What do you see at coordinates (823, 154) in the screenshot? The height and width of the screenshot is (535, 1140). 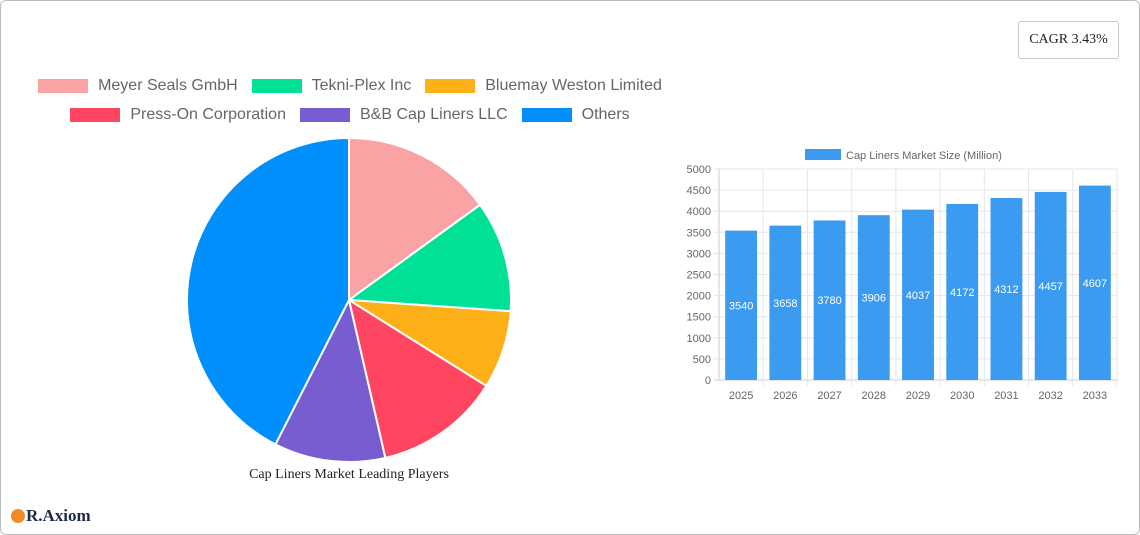 I see `bar-legend-swatch` at bounding box center [823, 154].